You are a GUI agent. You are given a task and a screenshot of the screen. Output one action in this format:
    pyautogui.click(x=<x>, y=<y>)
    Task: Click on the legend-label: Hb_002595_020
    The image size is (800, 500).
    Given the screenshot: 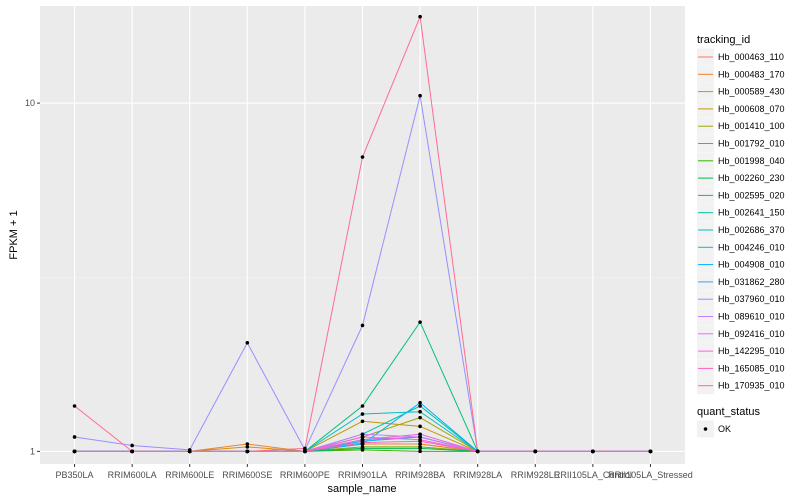 What is the action you would take?
    pyautogui.click(x=751, y=195)
    